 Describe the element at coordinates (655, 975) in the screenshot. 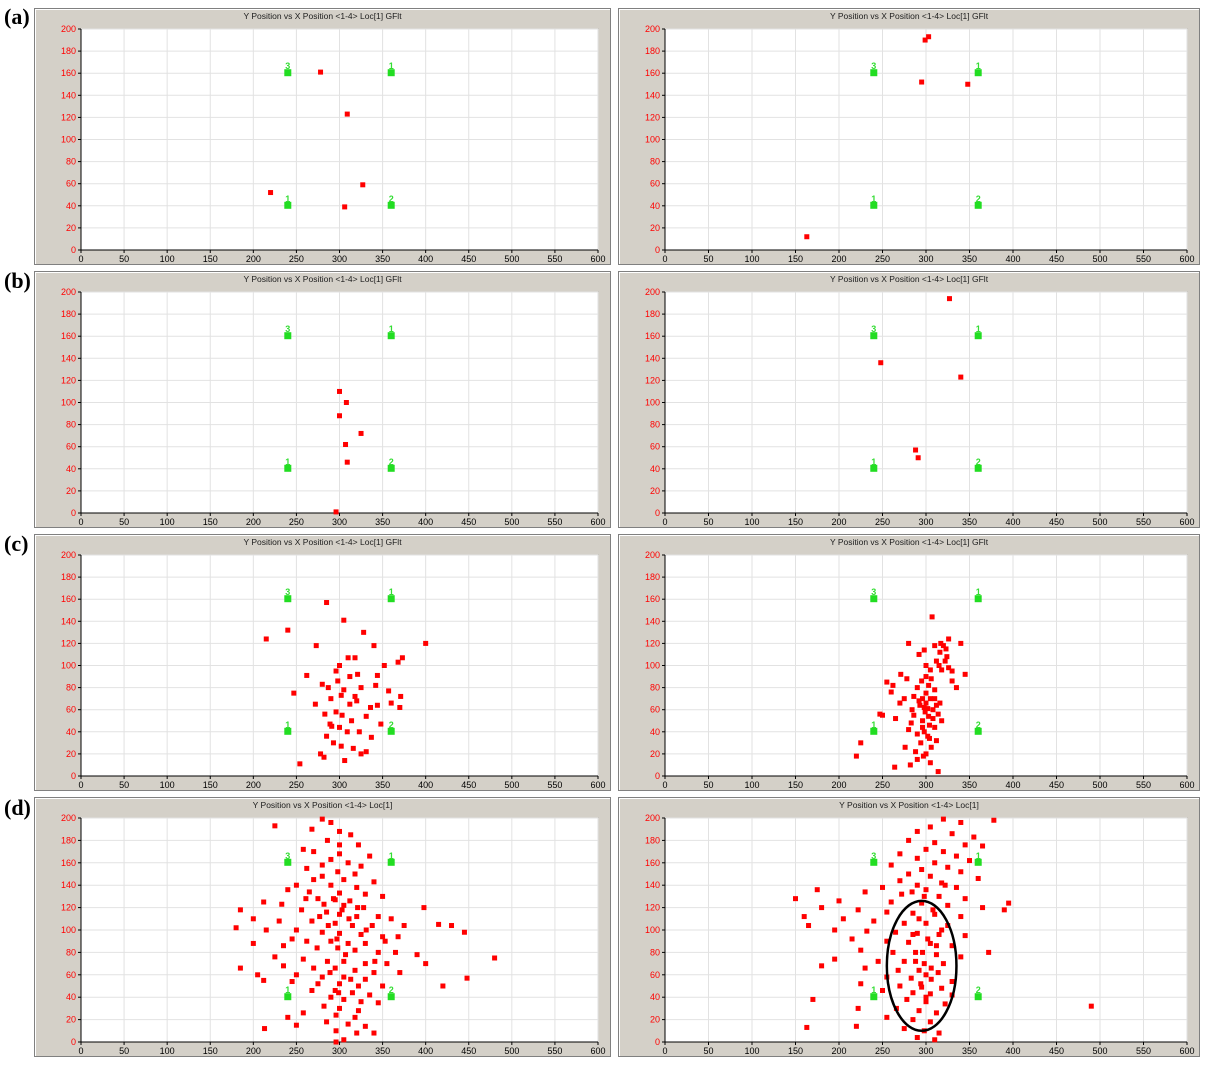

I see `y-tick-label: 60` at that location.